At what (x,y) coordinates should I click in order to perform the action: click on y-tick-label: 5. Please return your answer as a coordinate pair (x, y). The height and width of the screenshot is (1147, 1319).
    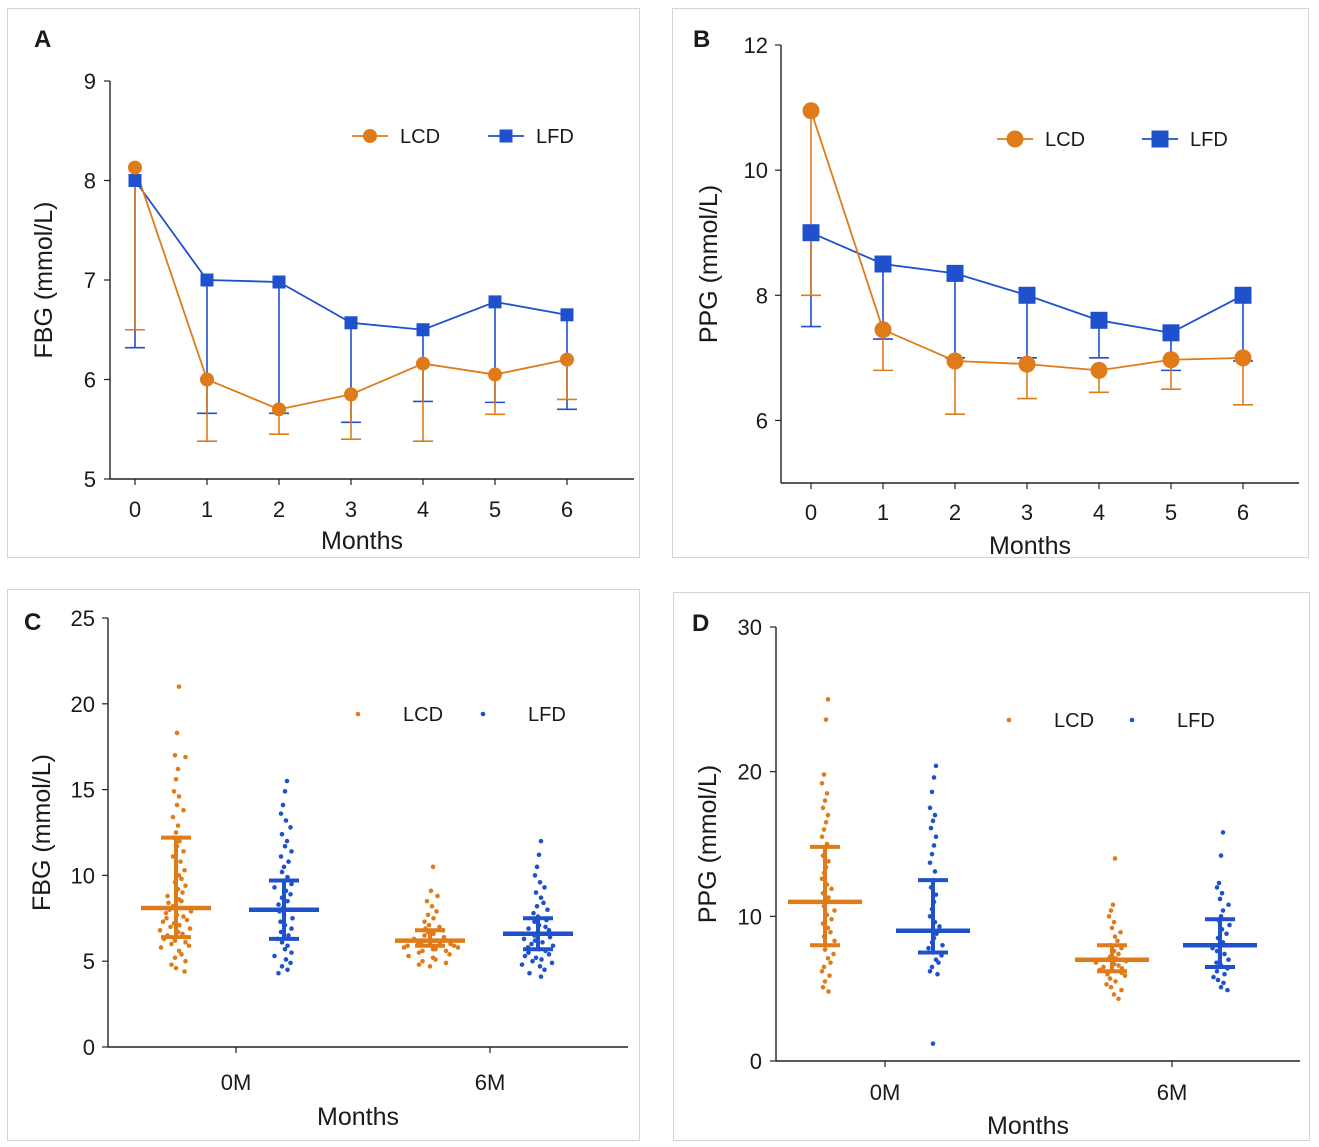
    Looking at the image, I should click on (89, 961).